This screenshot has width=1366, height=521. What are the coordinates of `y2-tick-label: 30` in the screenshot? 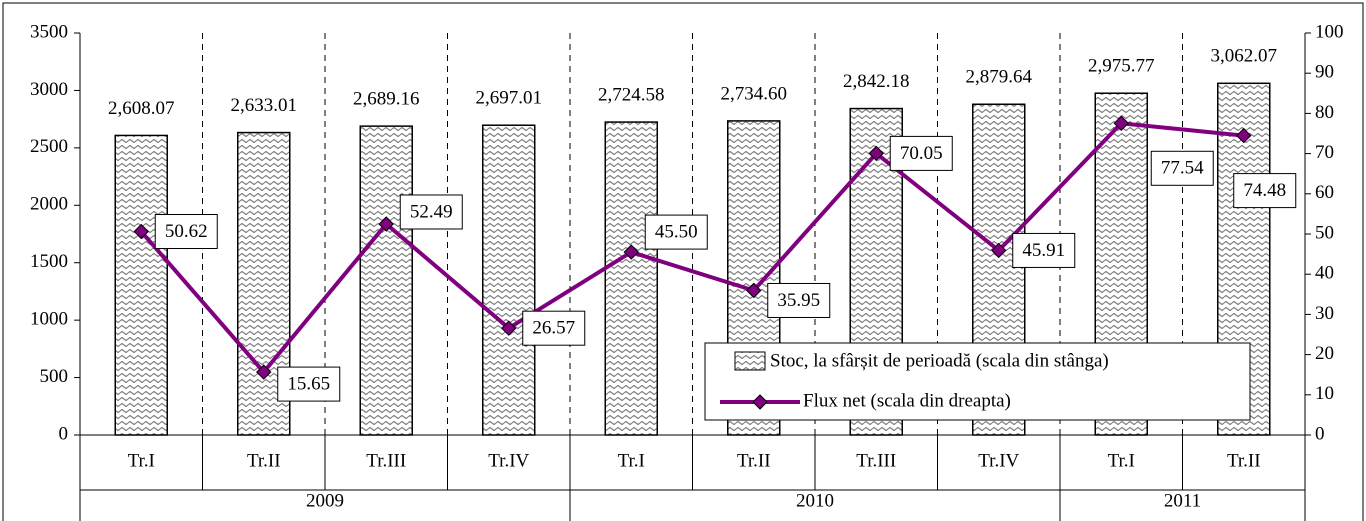 It's located at (1324, 313).